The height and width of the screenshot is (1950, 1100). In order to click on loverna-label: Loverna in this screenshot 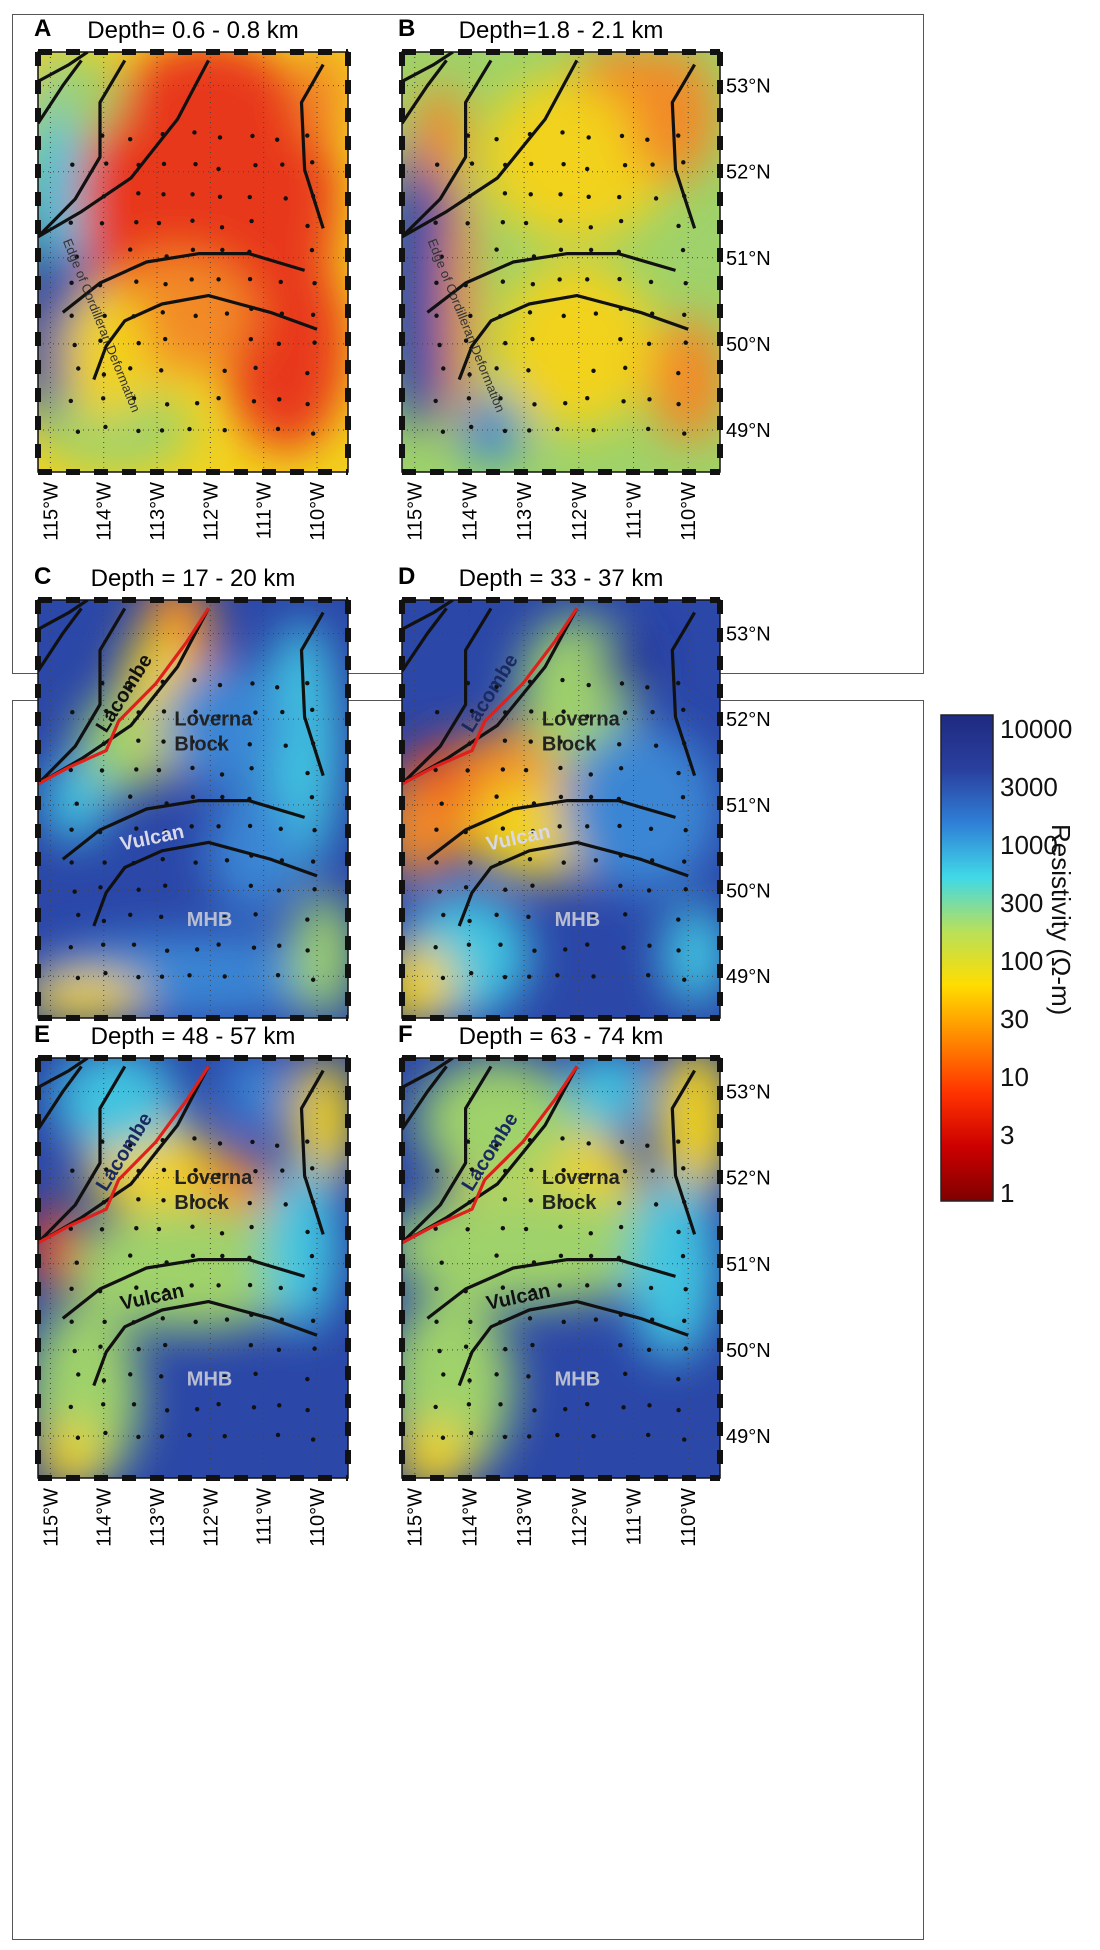, I will do `click(581, 1178)`.